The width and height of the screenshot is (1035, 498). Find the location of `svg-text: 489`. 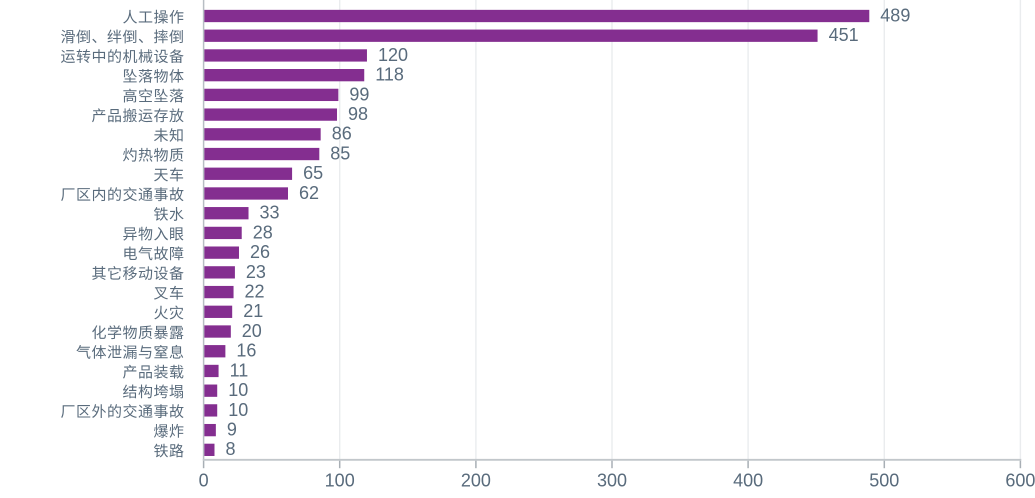

svg-text: 489 is located at coordinates (895, 15).